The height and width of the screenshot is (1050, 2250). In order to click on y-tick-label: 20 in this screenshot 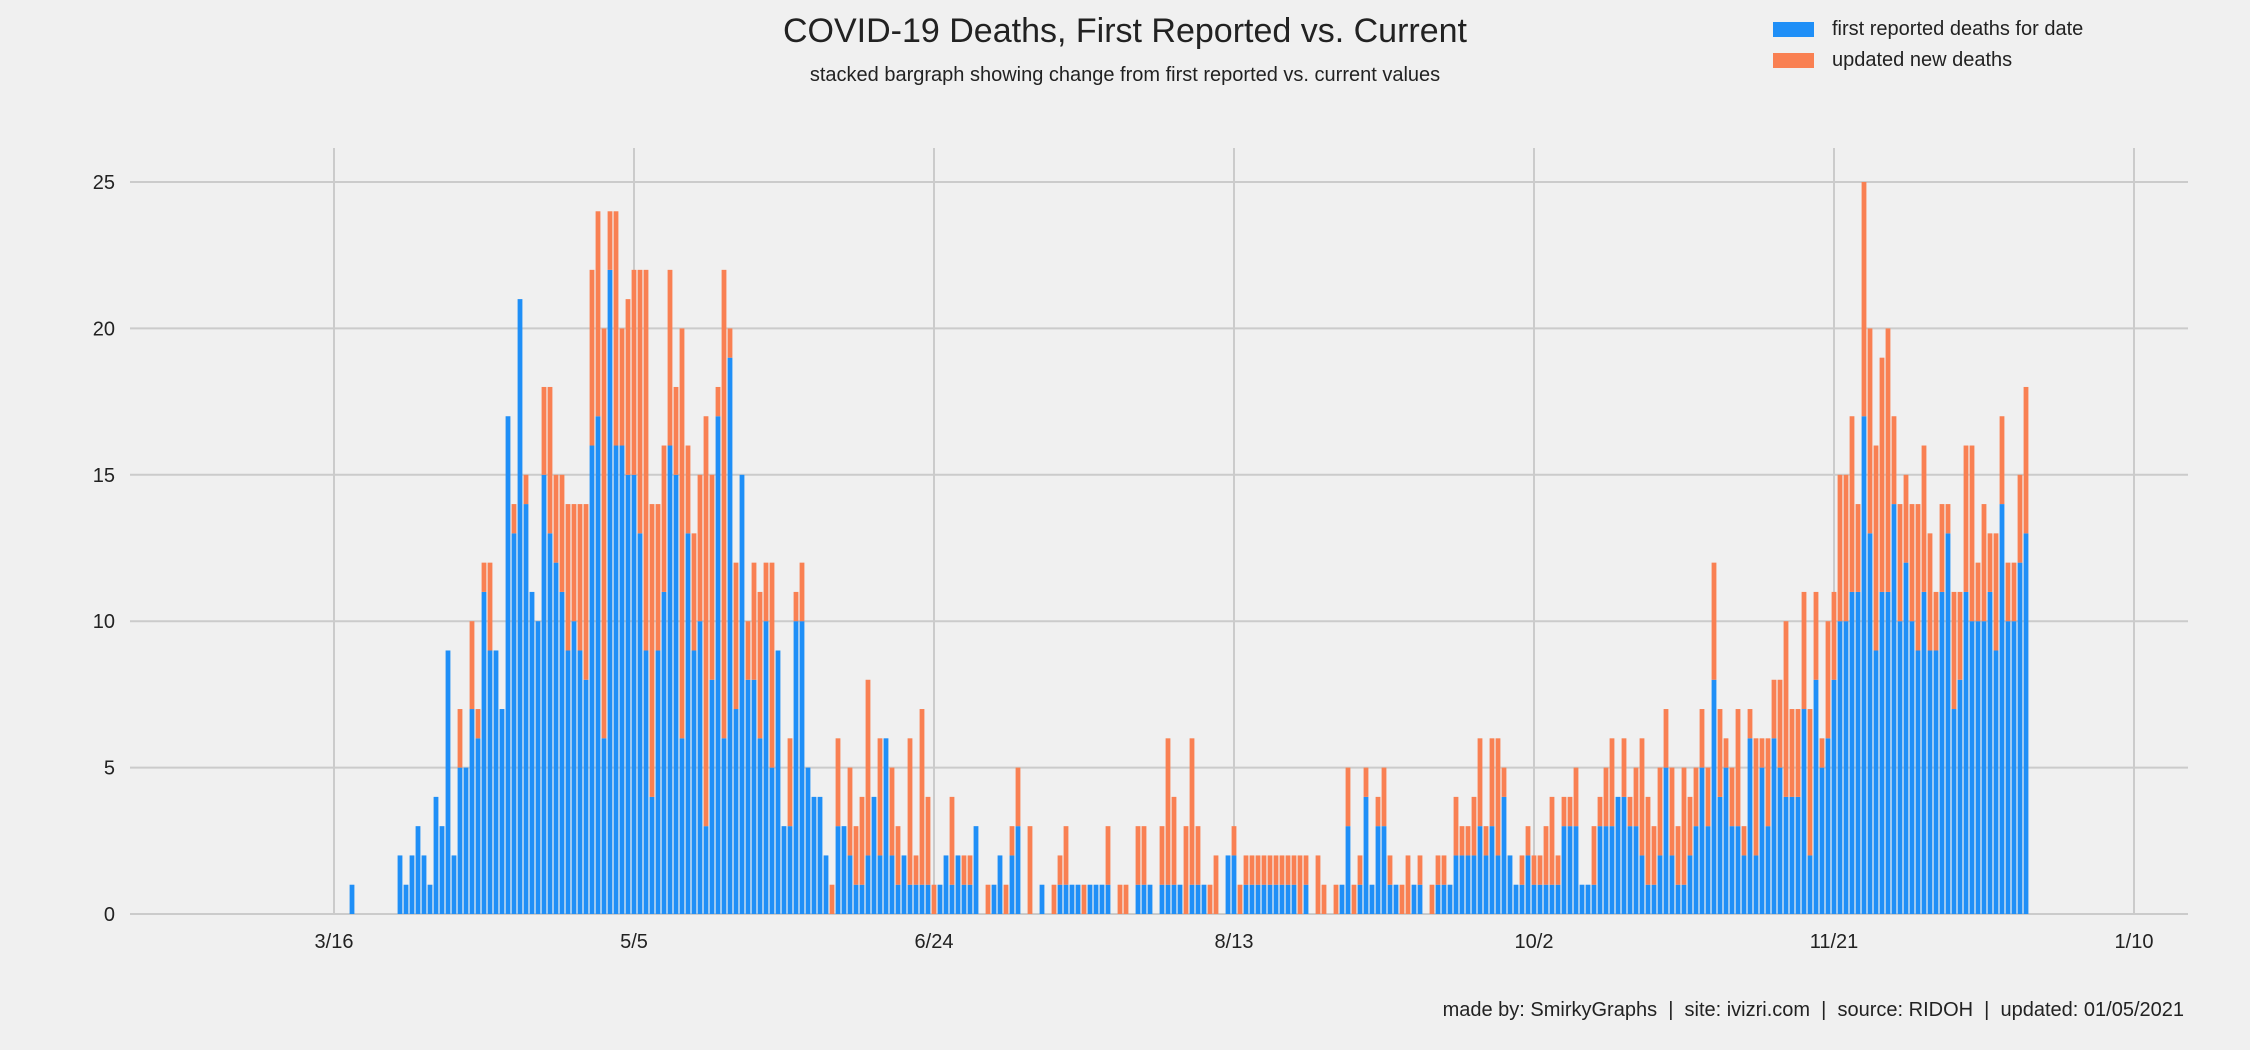, I will do `click(104, 329)`.